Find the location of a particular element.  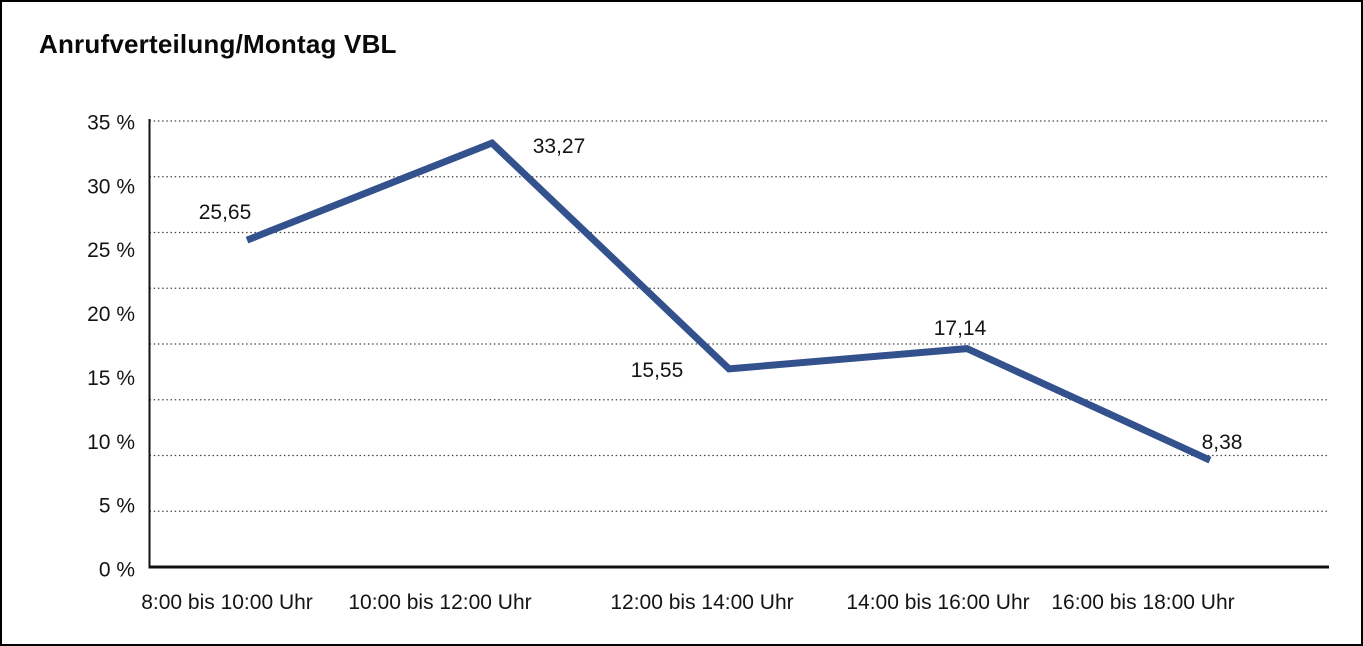

data-point-label: 17,14 is located at coordinates (960, 328).